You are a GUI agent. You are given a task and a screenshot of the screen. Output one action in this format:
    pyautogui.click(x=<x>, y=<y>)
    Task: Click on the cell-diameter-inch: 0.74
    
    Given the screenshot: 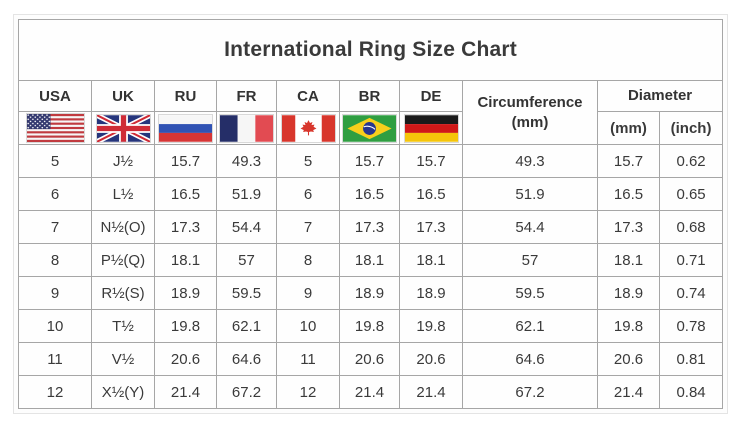 What is the action you would take?
    pyautogui.click(x=691, y=293)
    